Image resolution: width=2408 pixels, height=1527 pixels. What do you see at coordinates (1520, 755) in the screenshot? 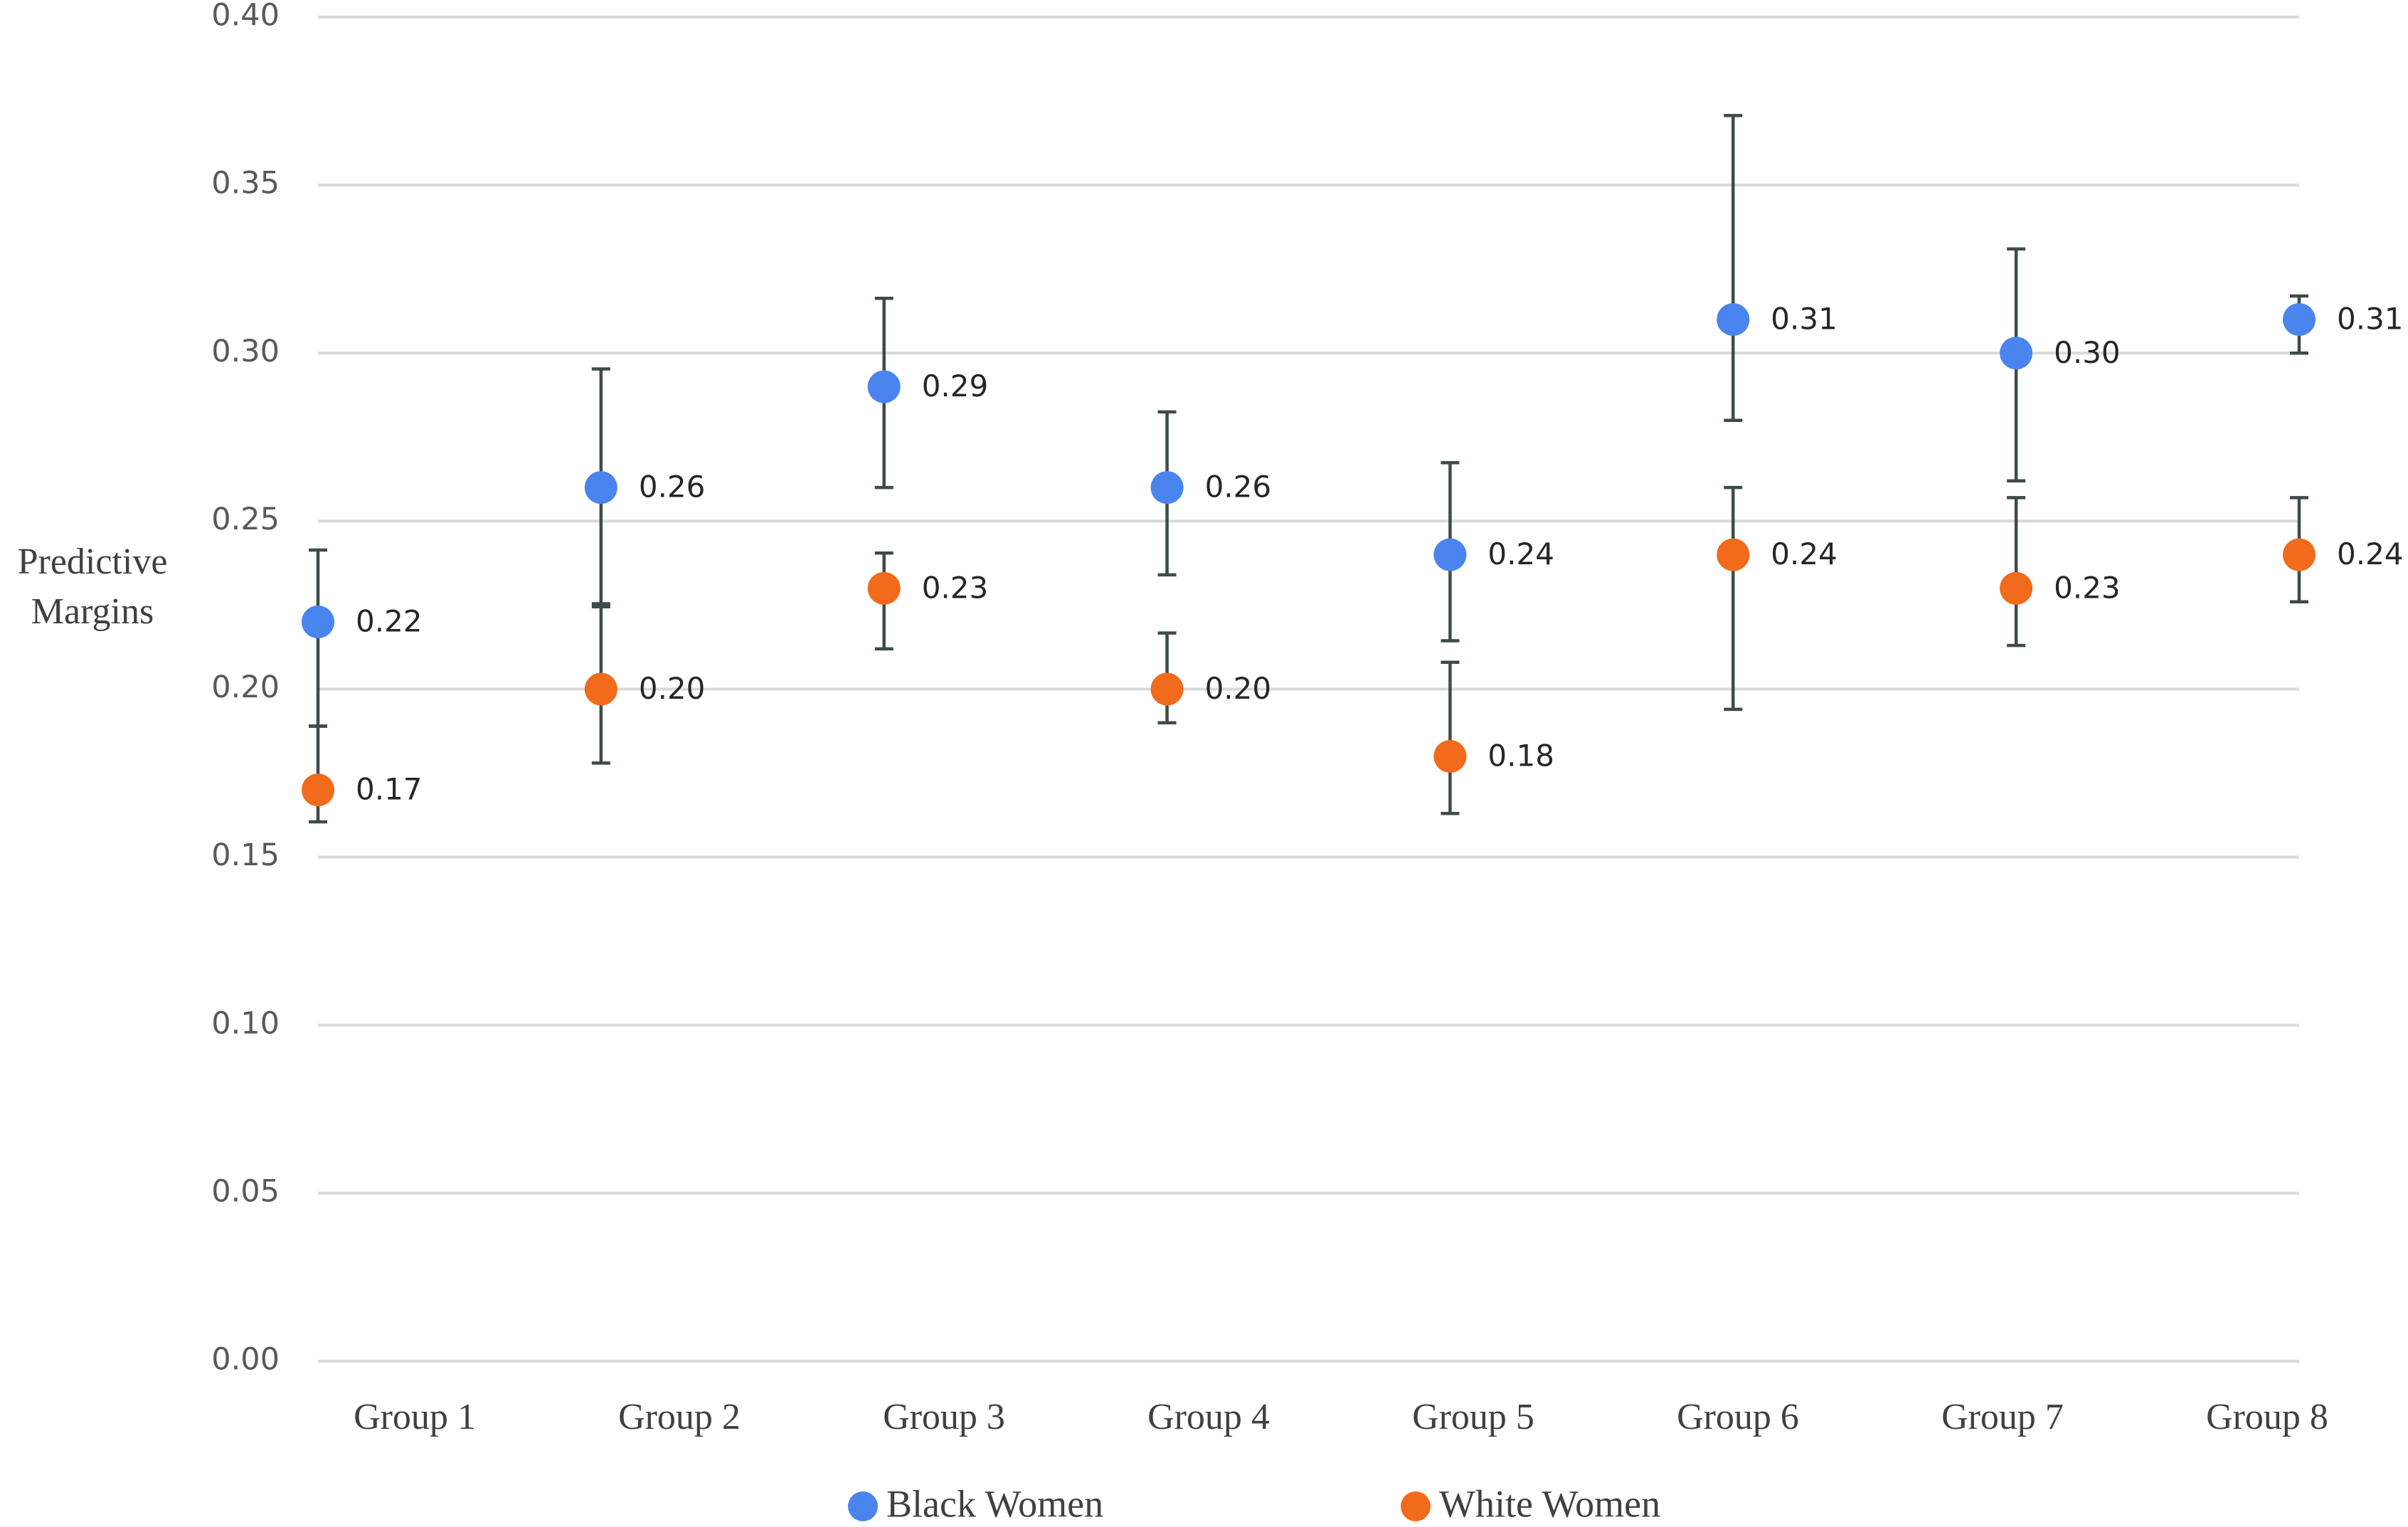
I see `value-label: 0.18` at bounding box center [1520, 755].